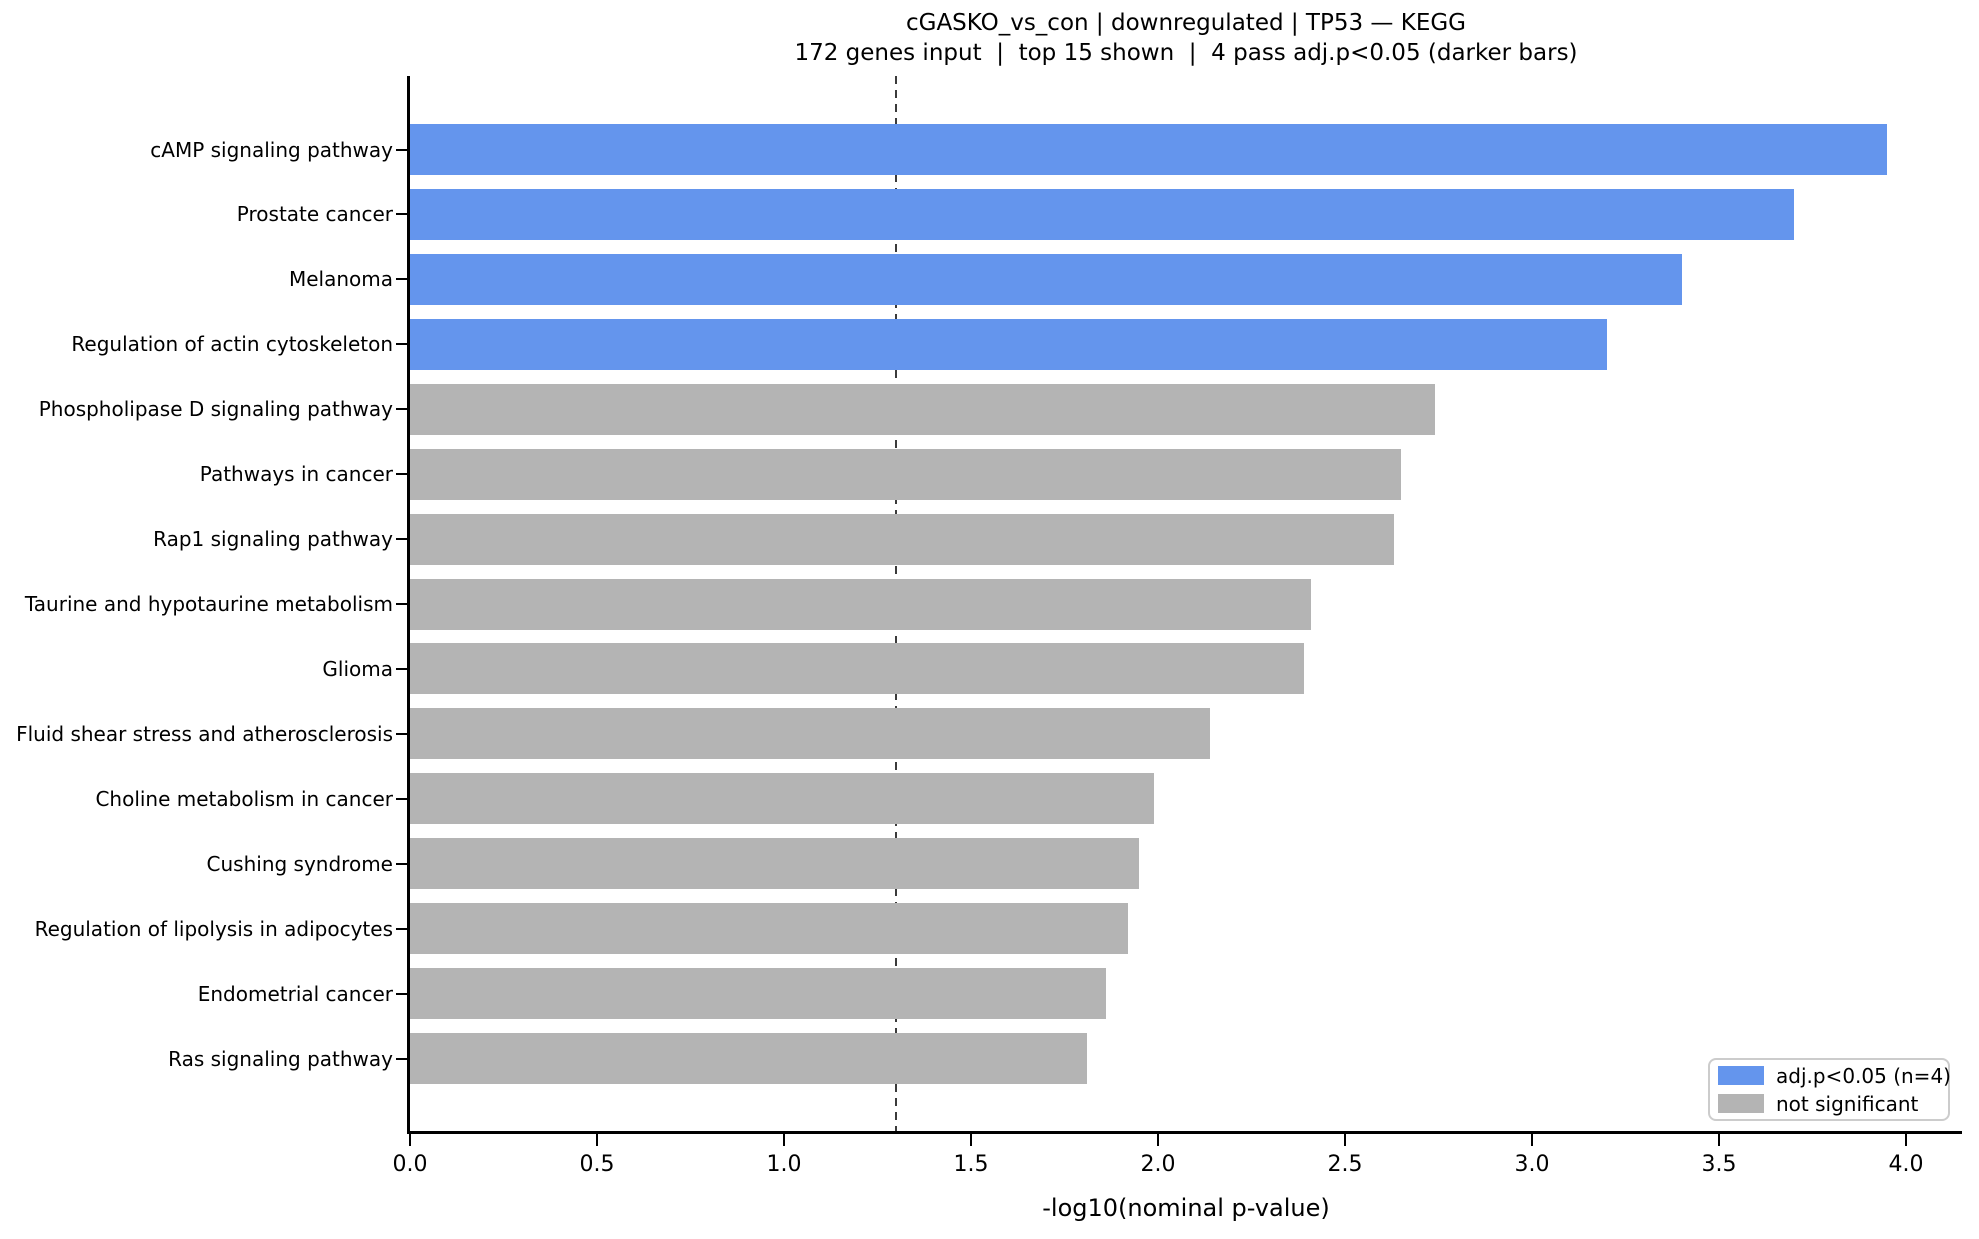 The width and height of the screenshot is (1979, 1239). Describe the element at coordinates (782, 798) in the screenshot. I see `bar-choline-metabolism-in-cancer` at that location.